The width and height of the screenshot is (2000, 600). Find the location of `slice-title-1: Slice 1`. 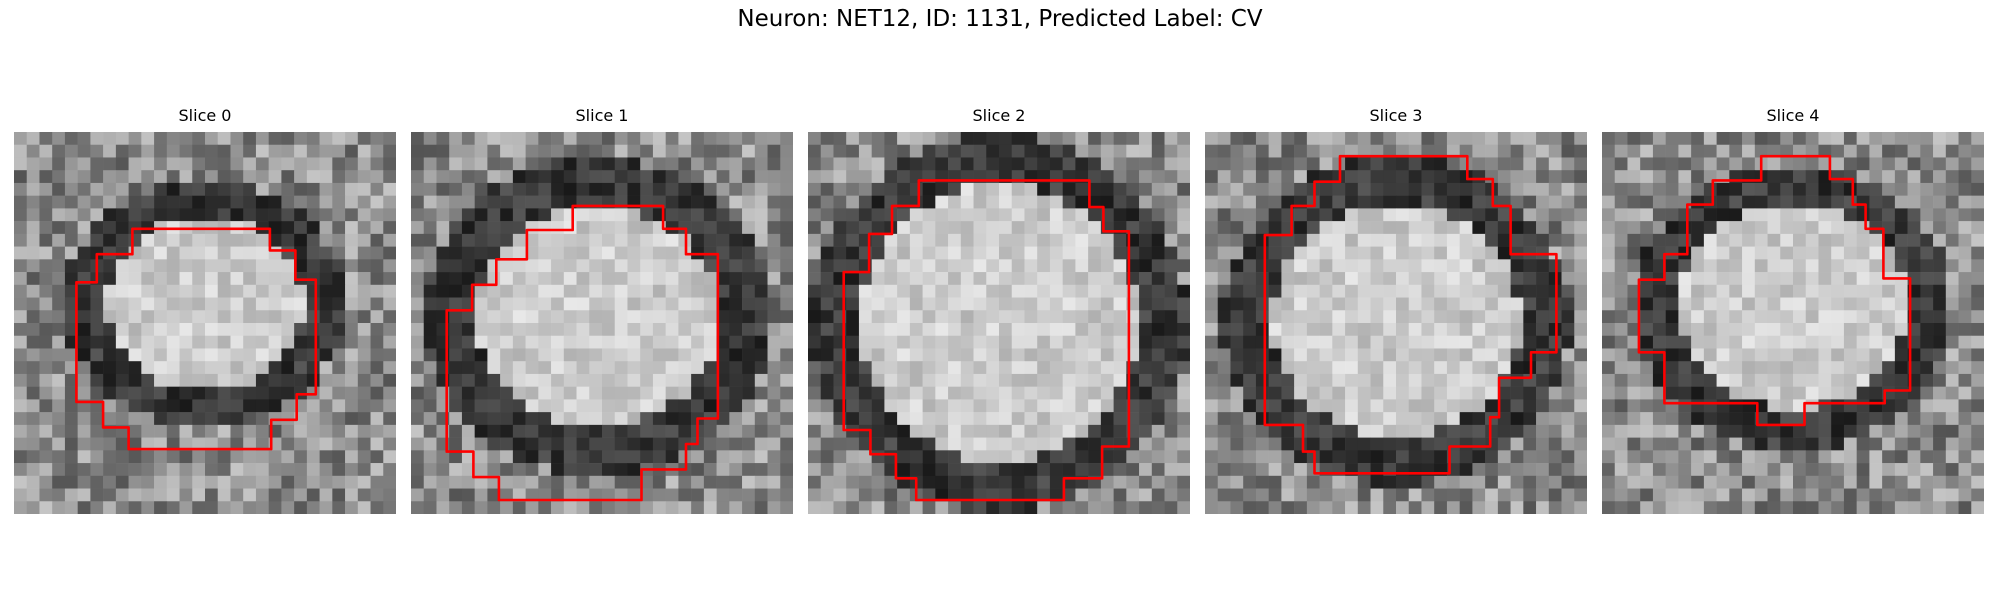

slice-title-1: Slice 1 is located at coordinates (602, 115).